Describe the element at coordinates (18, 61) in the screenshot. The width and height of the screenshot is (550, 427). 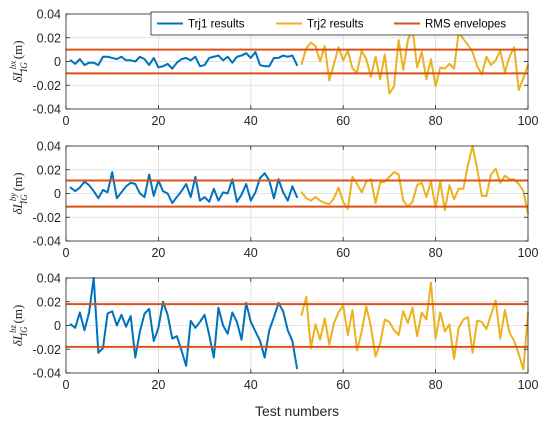
I see `y-axis-label: δLbxIG(m)` at that location.